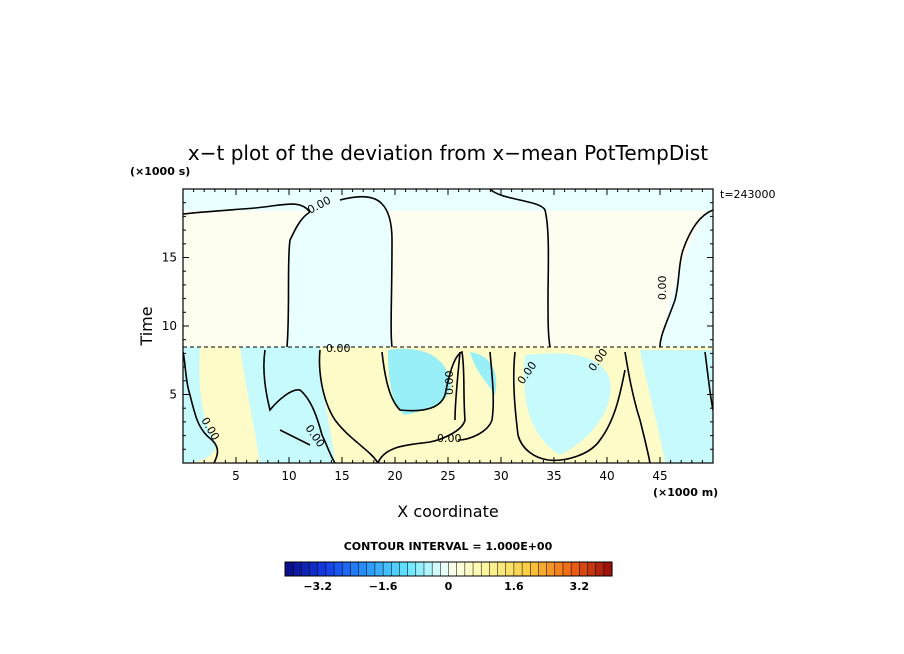 The width and height of the screenshot is (904, 654). What do you see at coordinates (659, 476) in the screenshot?
I see `x-tick-label: 45` at bounding box center [659, 476].